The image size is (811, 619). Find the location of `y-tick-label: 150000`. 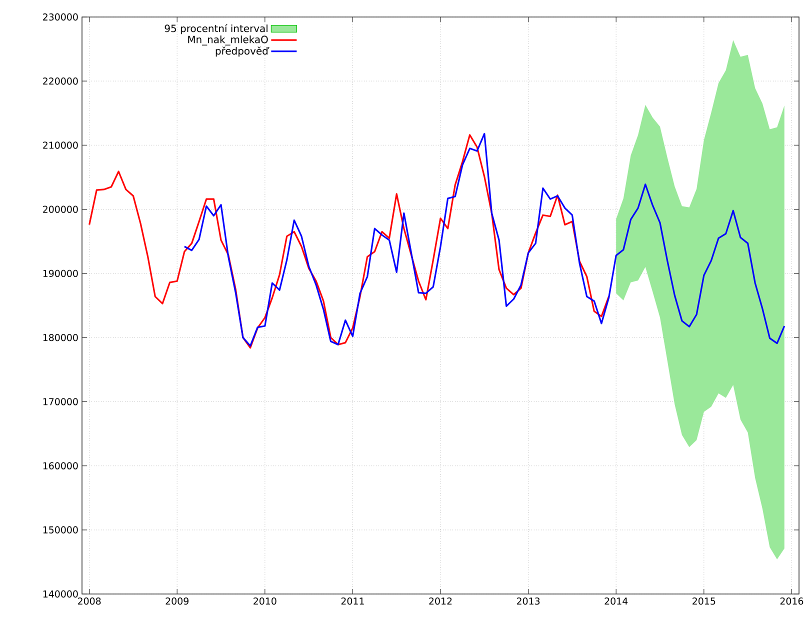

y-tick-label: 150000 is located at coordinates (60, 530).